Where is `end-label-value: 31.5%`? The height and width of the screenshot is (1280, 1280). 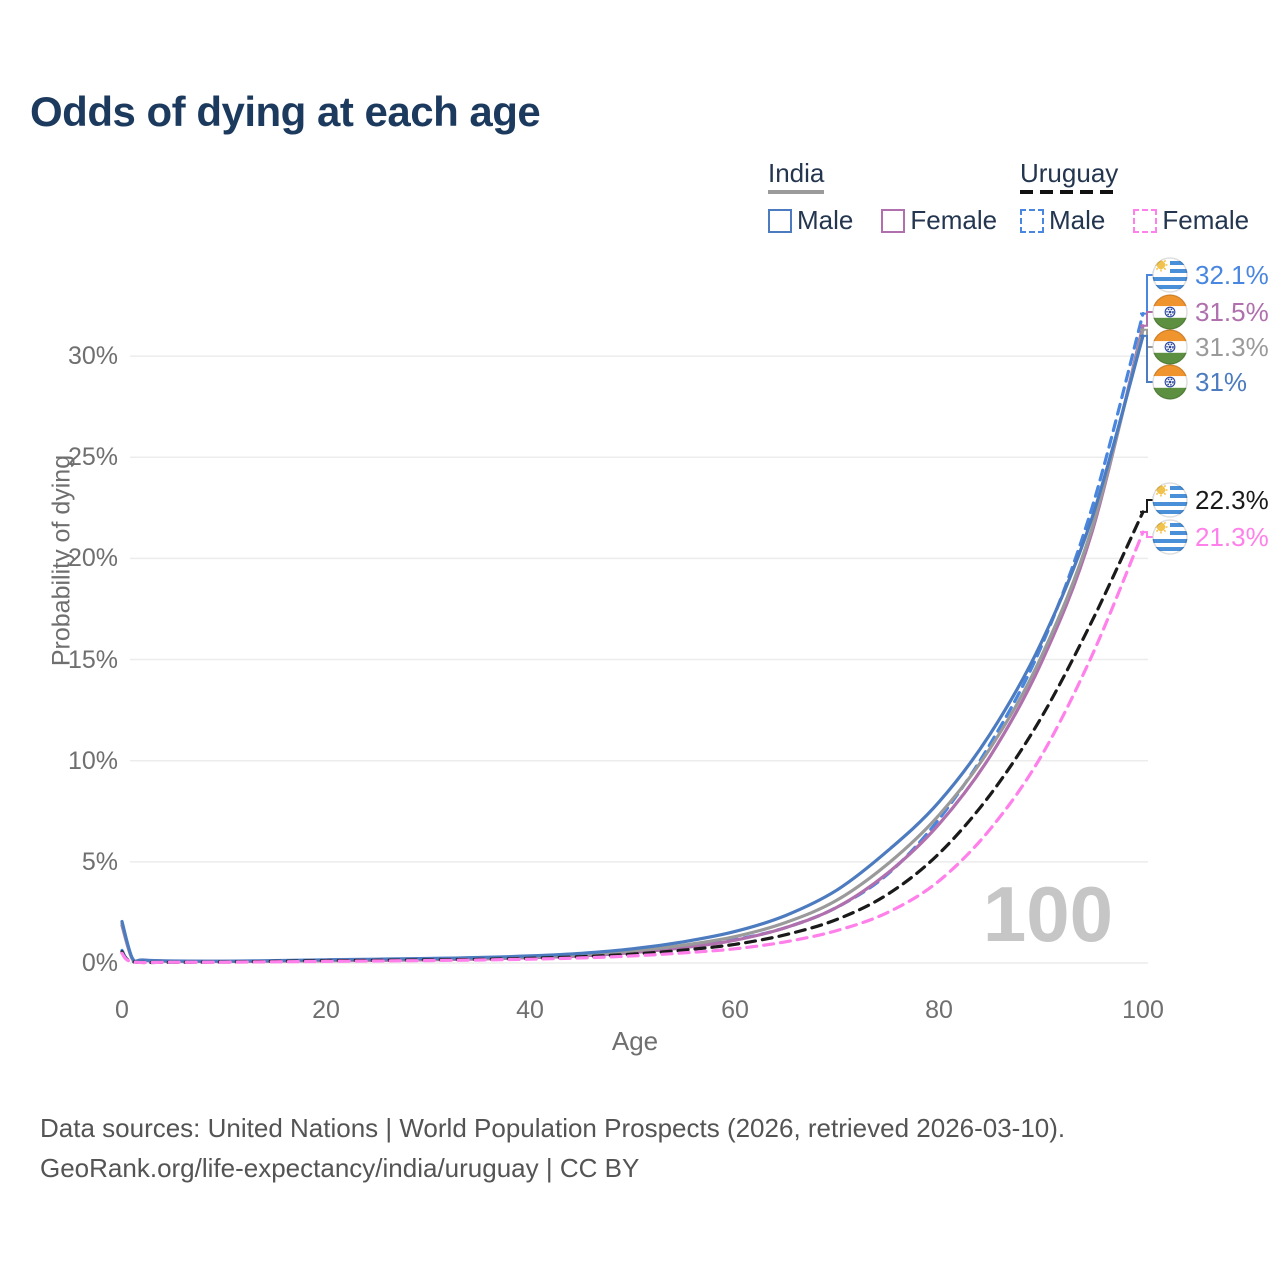 end-label-value: 31.5% is located at coordinates (1232, 311).